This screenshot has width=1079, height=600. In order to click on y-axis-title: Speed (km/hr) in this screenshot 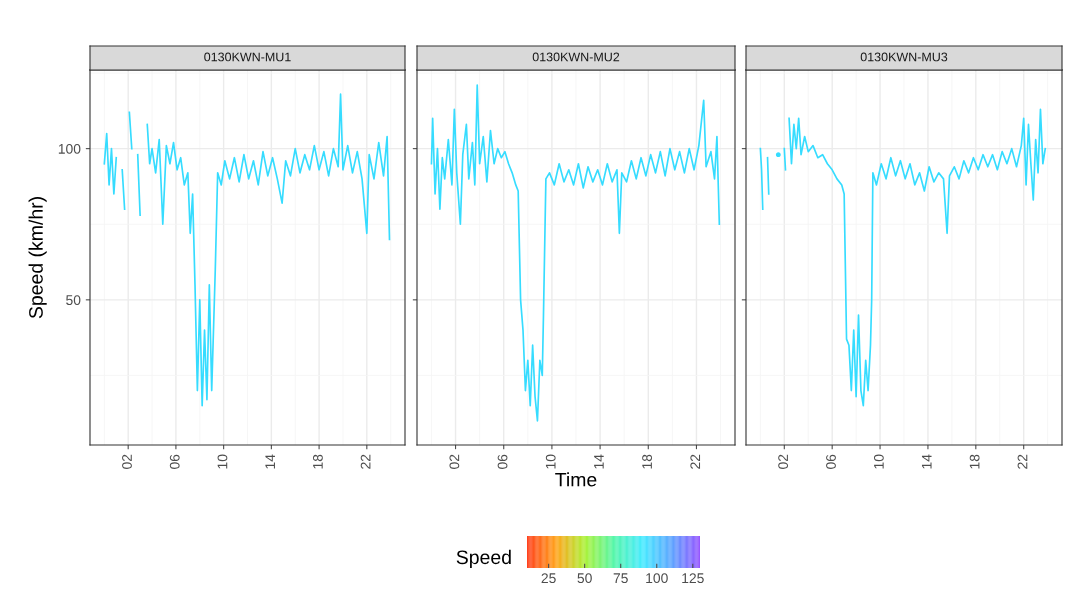, I will do `click(37, 258)`.